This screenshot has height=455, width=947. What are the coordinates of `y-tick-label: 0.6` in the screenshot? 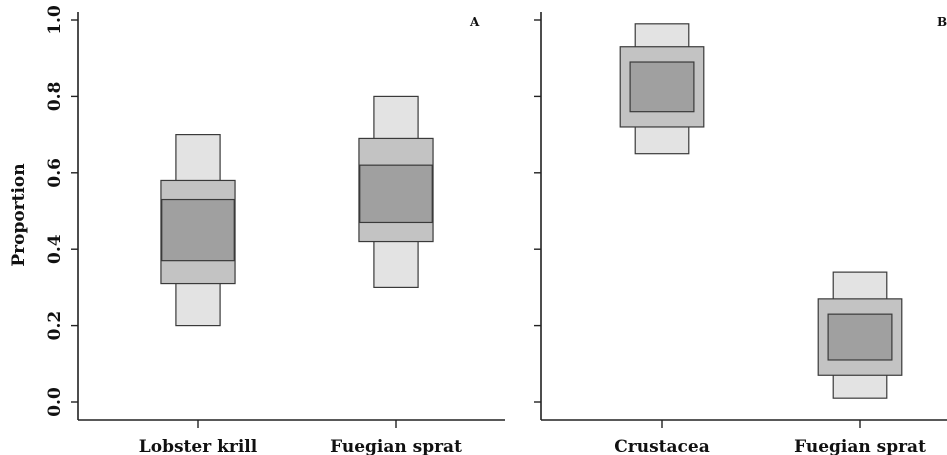 It's located at (55, 173).